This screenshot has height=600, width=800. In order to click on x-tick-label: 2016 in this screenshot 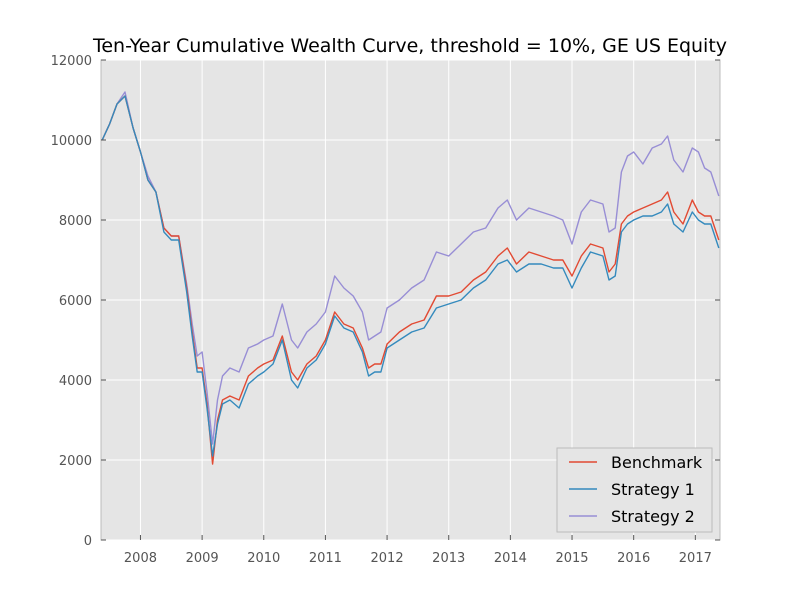, I will do `click(633, 558)`.